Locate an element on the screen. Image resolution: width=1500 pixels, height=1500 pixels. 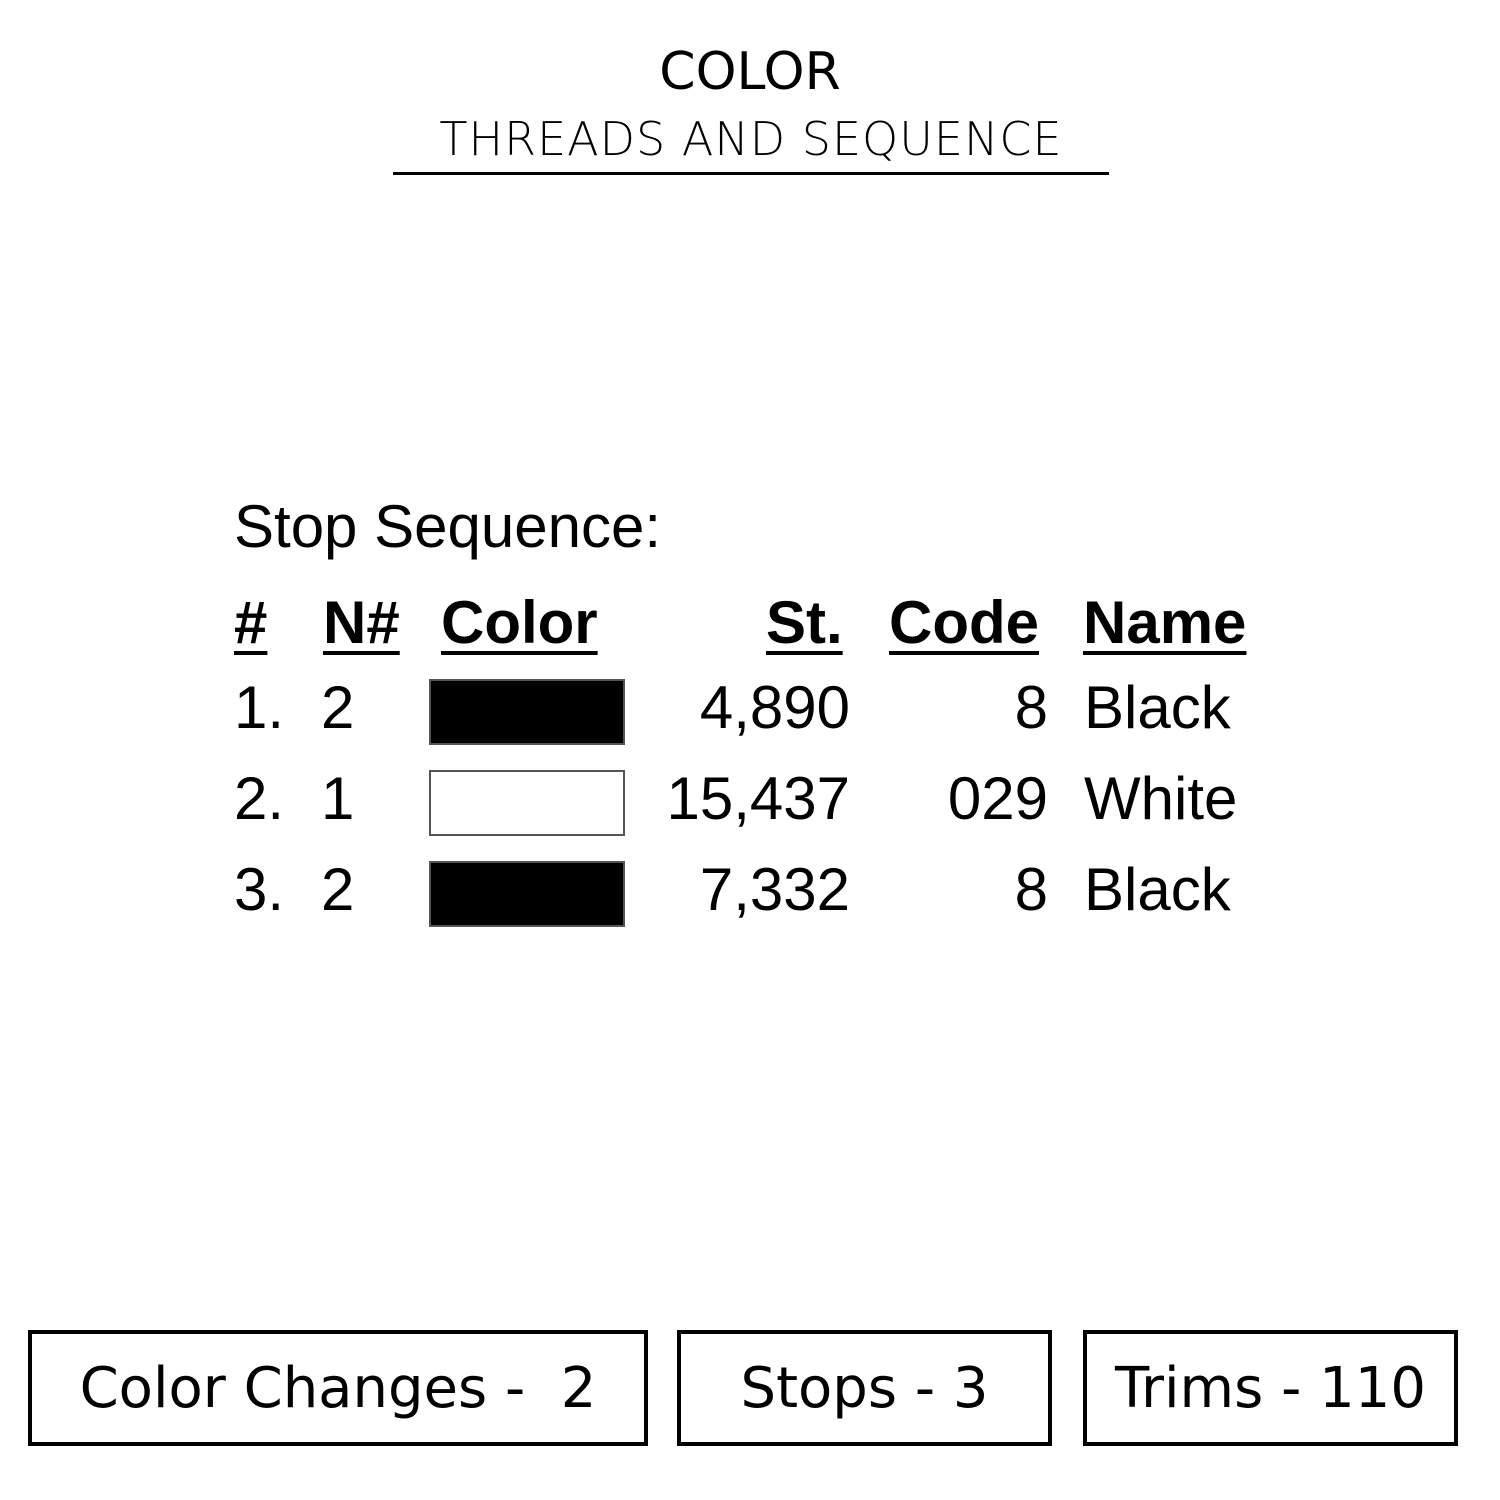
row-stitches: 7,332 is located at coordinates (774, 889).